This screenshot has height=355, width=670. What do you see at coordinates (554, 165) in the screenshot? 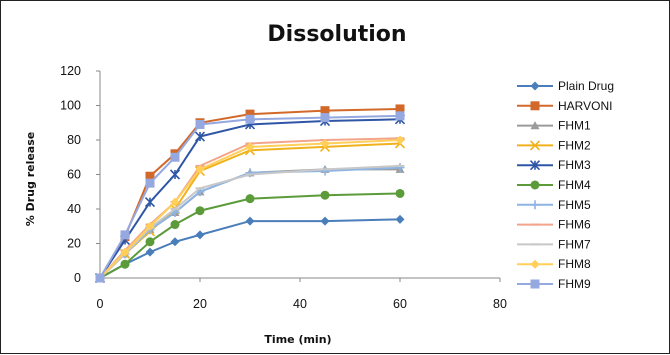
I see `legend-item-fhm3: FHM3` at bounding box center [554, 165].